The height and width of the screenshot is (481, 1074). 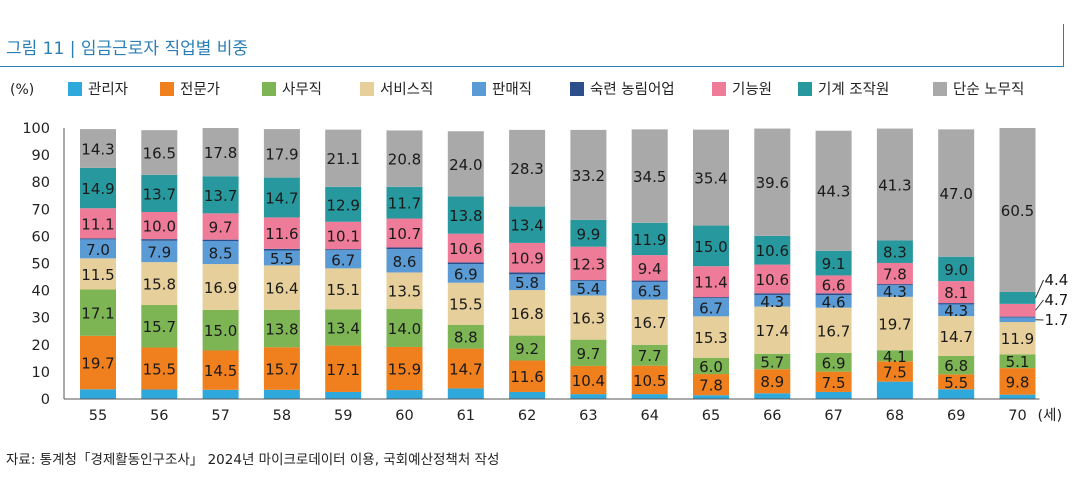 What do you see at coordinates (404, 329) in the screenshot?
I see `data-label: 14.0` at bounding box center [404, 329].